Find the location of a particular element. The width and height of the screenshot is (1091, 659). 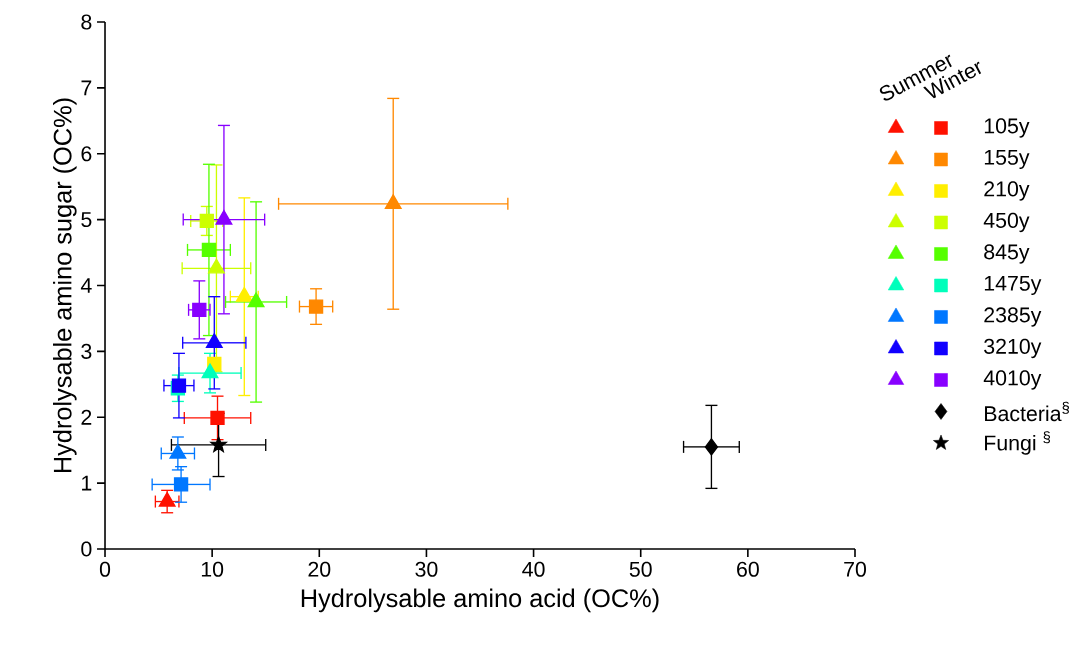

x-tick-label: 60 is located at coordinates (748, 569).